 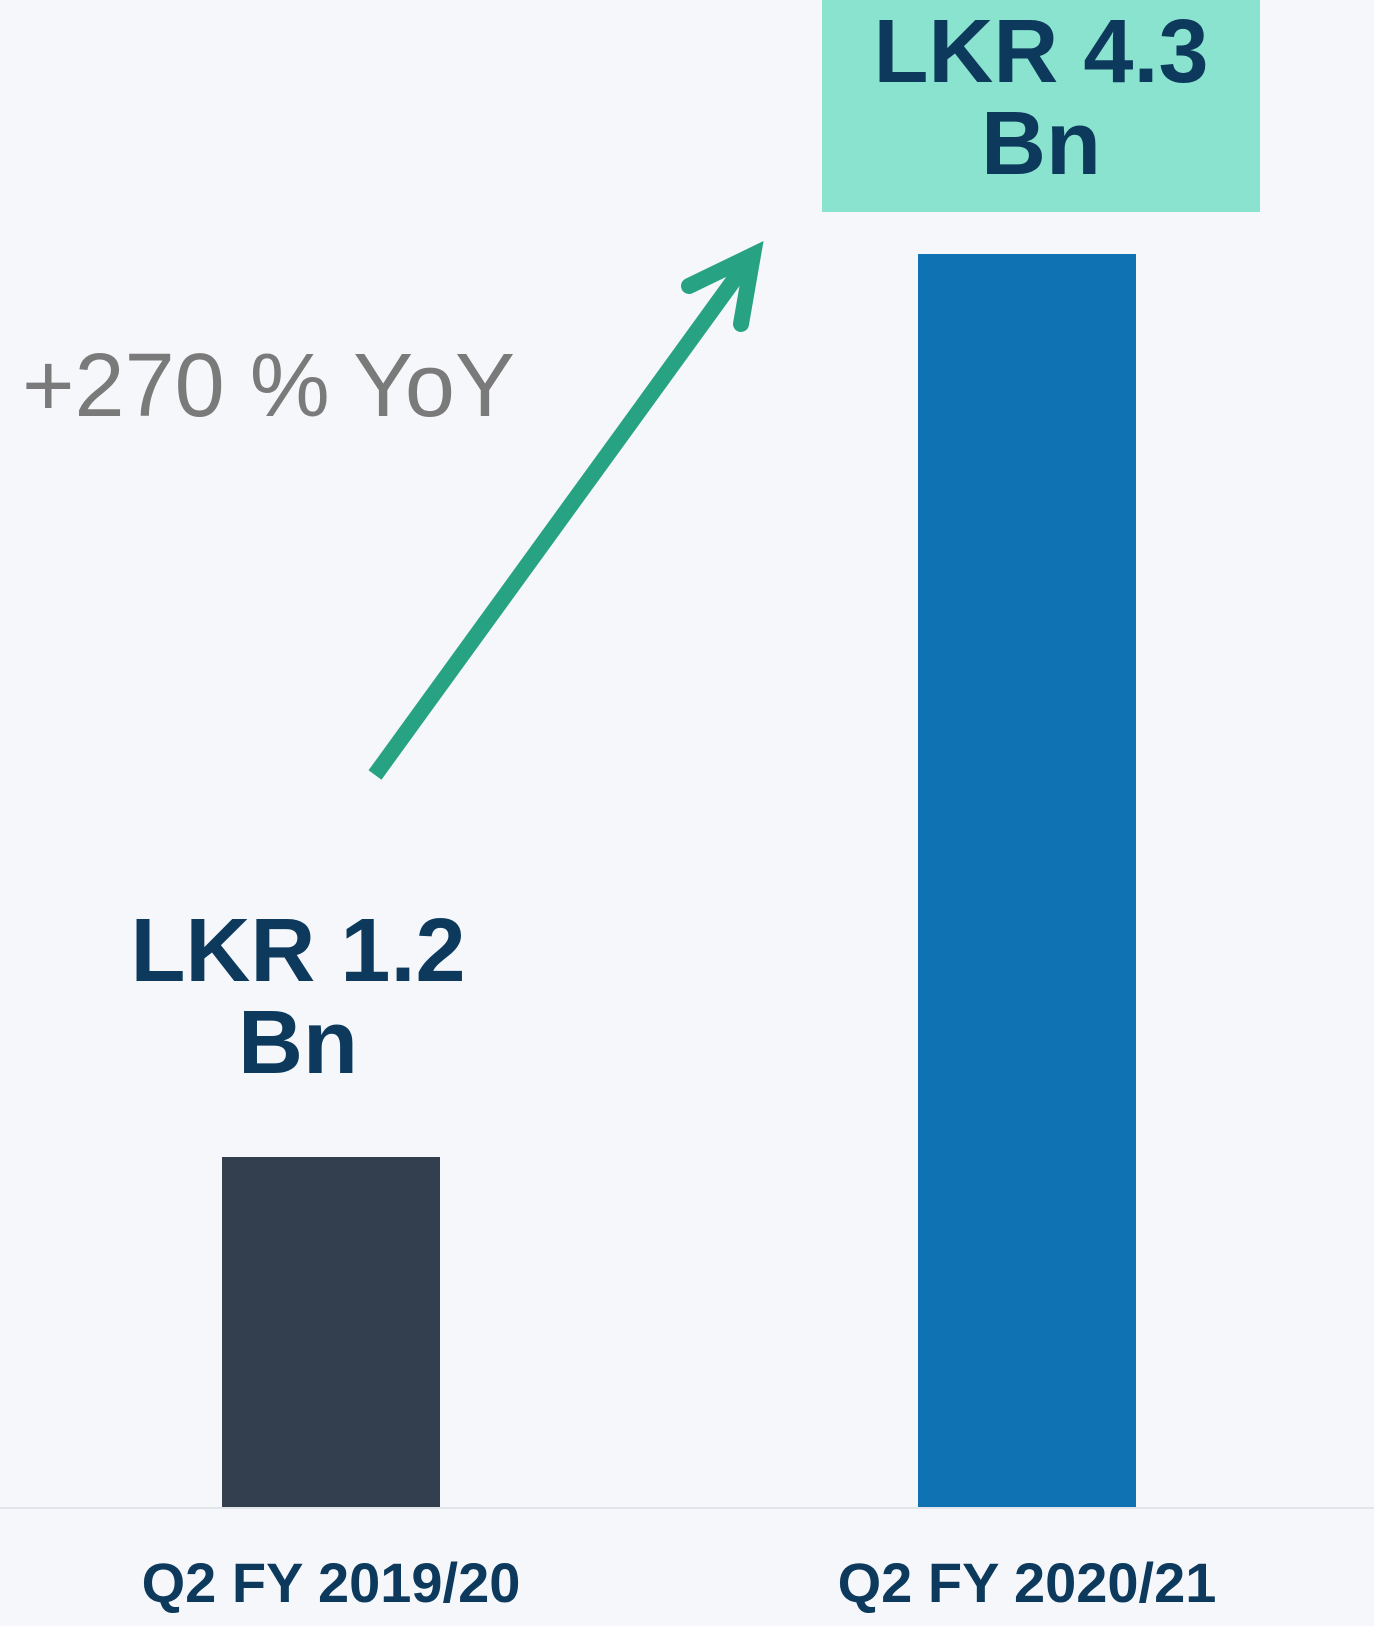 I want to click on arrow-head, so click(x=722, y=286).